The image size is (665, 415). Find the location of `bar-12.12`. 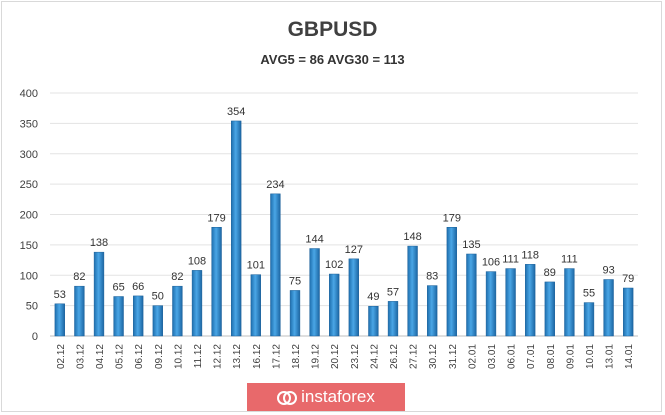

bar-12.12 is located at coordinates (216, 282).